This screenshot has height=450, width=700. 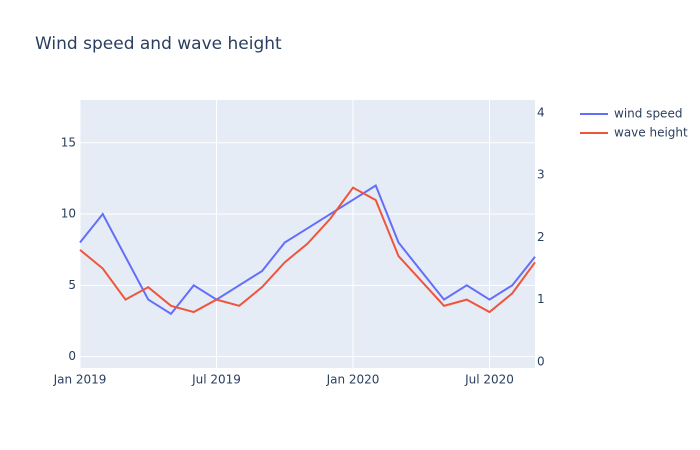 What do you see at coordinates (158, 44) in the screenshot?
I see `chart-title: Wind speed and wave height` at bounding box center [158, 44].